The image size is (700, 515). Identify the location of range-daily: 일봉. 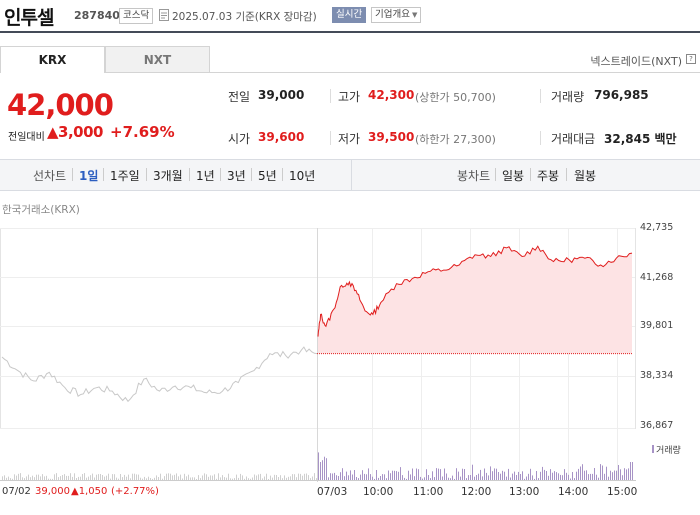
(513, 176).